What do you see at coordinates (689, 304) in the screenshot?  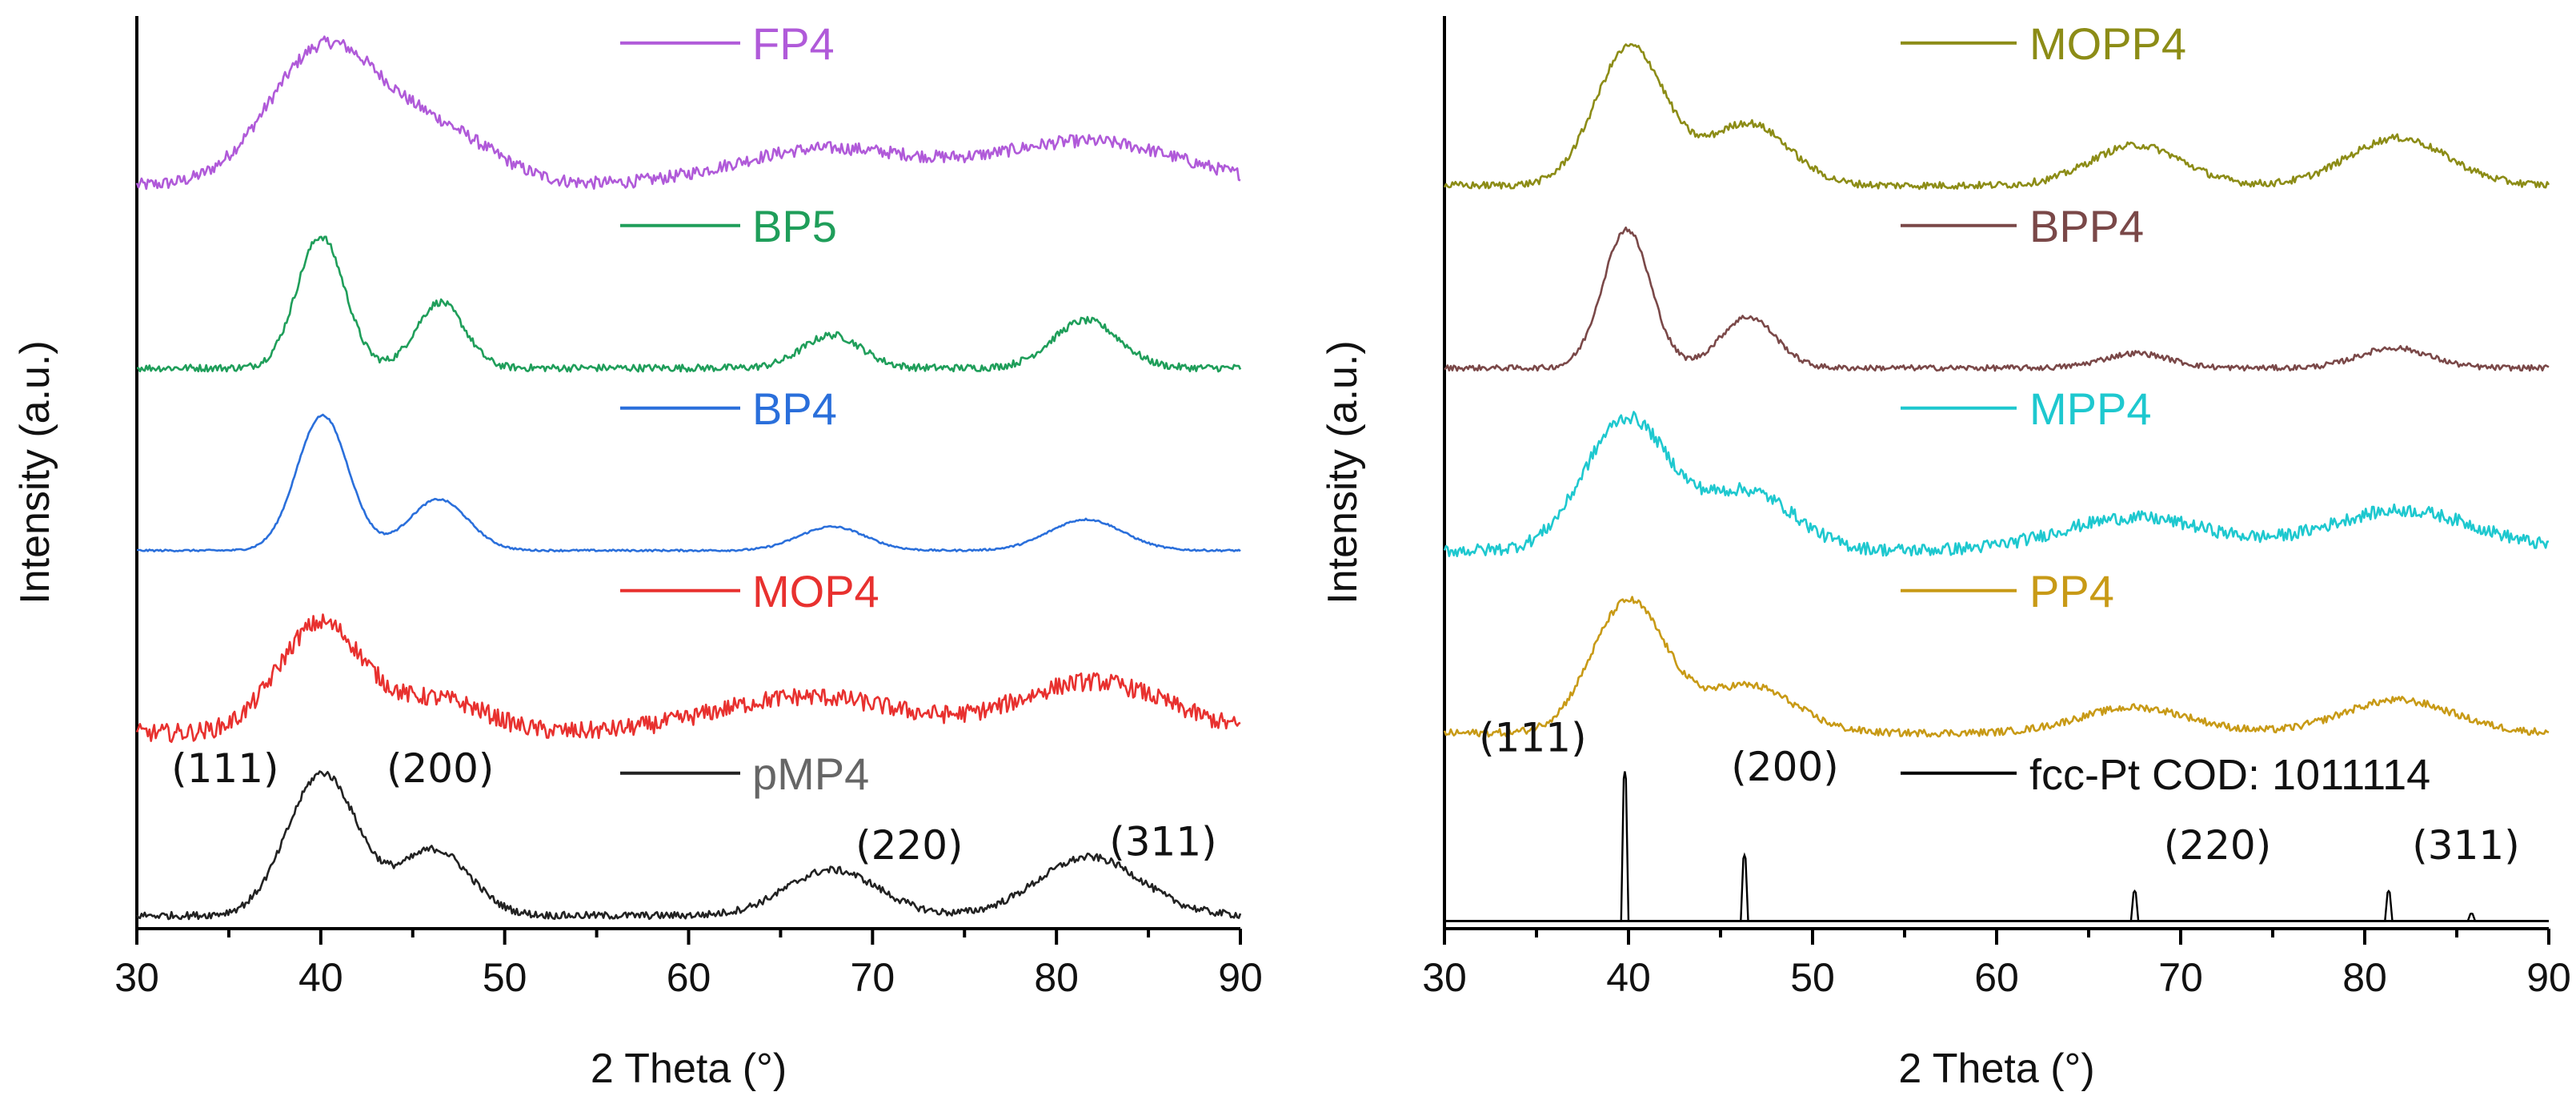 I see `series-line-bp5` at bounding box center [689, 304].